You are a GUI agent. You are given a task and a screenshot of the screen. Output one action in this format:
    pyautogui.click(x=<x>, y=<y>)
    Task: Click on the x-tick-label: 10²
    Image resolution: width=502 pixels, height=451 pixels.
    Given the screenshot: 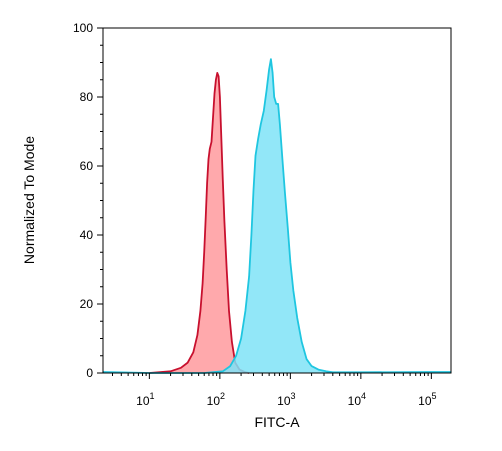 What is the action you would take?
    pyautogui.click(x=216, y=399)
    